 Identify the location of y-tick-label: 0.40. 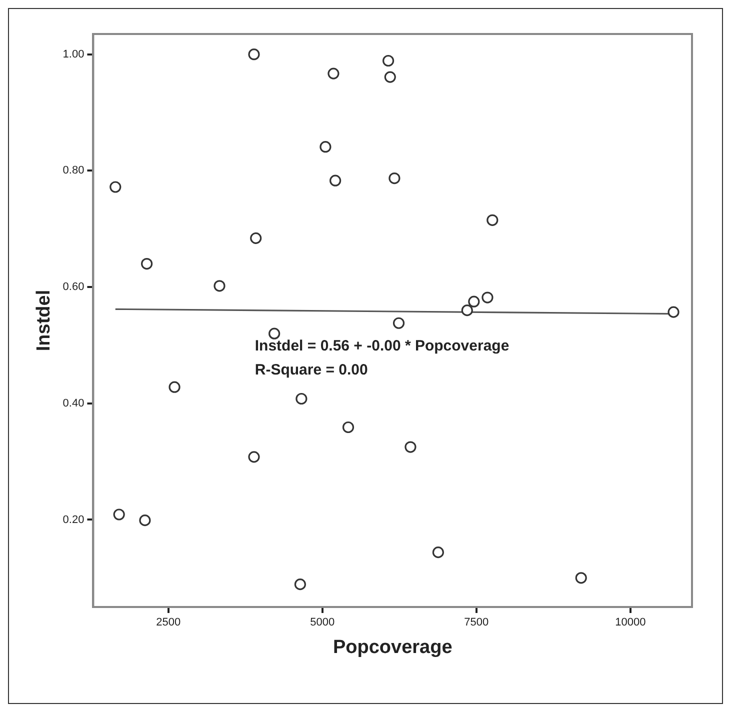
(73, 403).